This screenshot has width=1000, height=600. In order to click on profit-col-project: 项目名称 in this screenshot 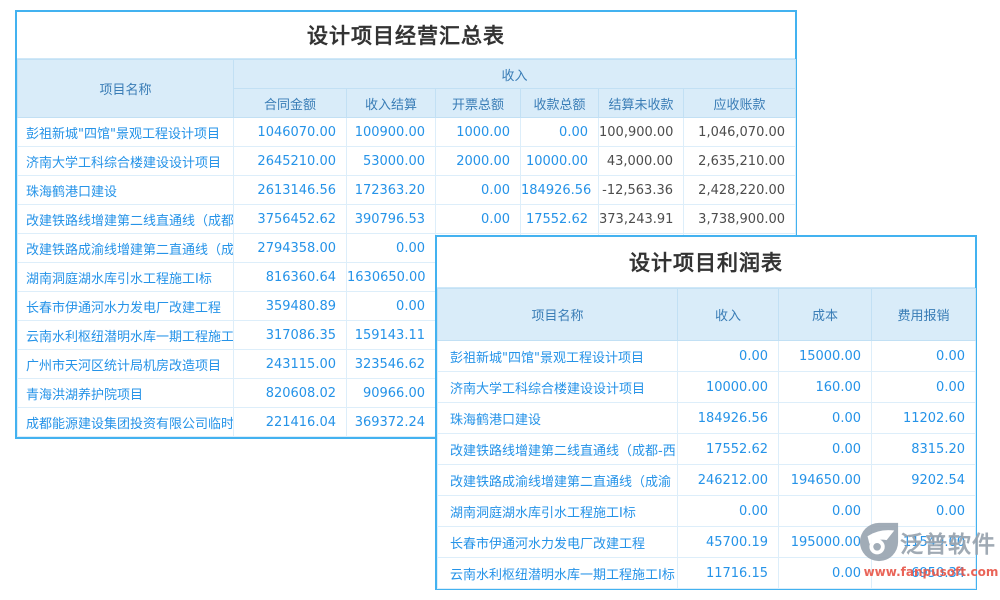, I will do `click(557, 314)`.